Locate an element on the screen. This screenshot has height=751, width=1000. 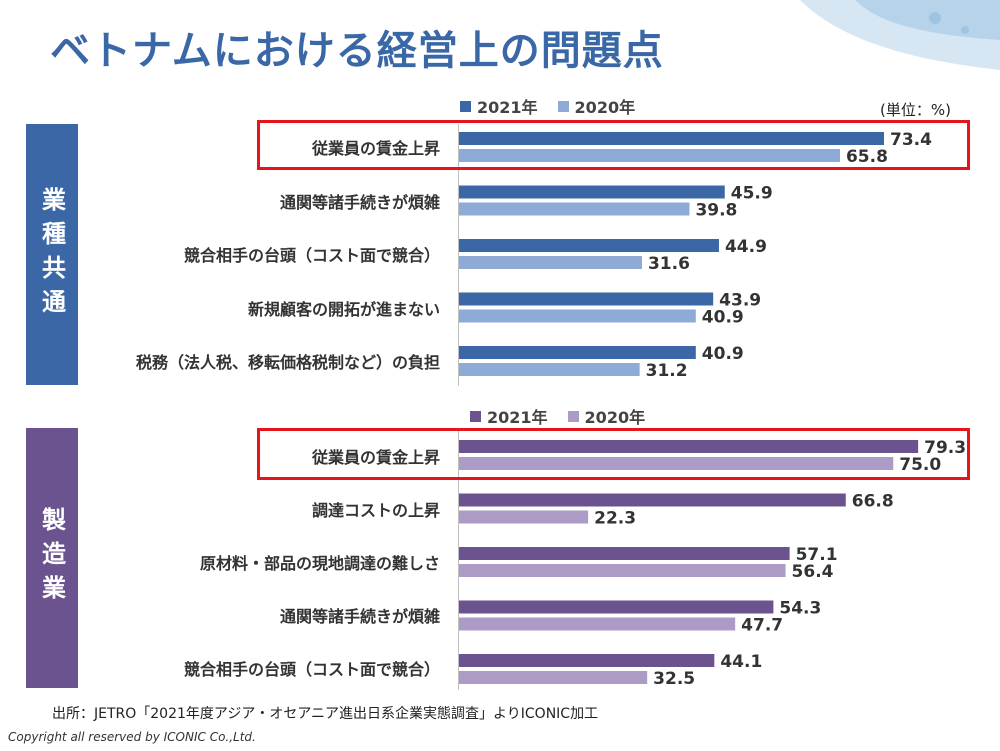
data-label: 56.4 is located at coordinates (813, 572).